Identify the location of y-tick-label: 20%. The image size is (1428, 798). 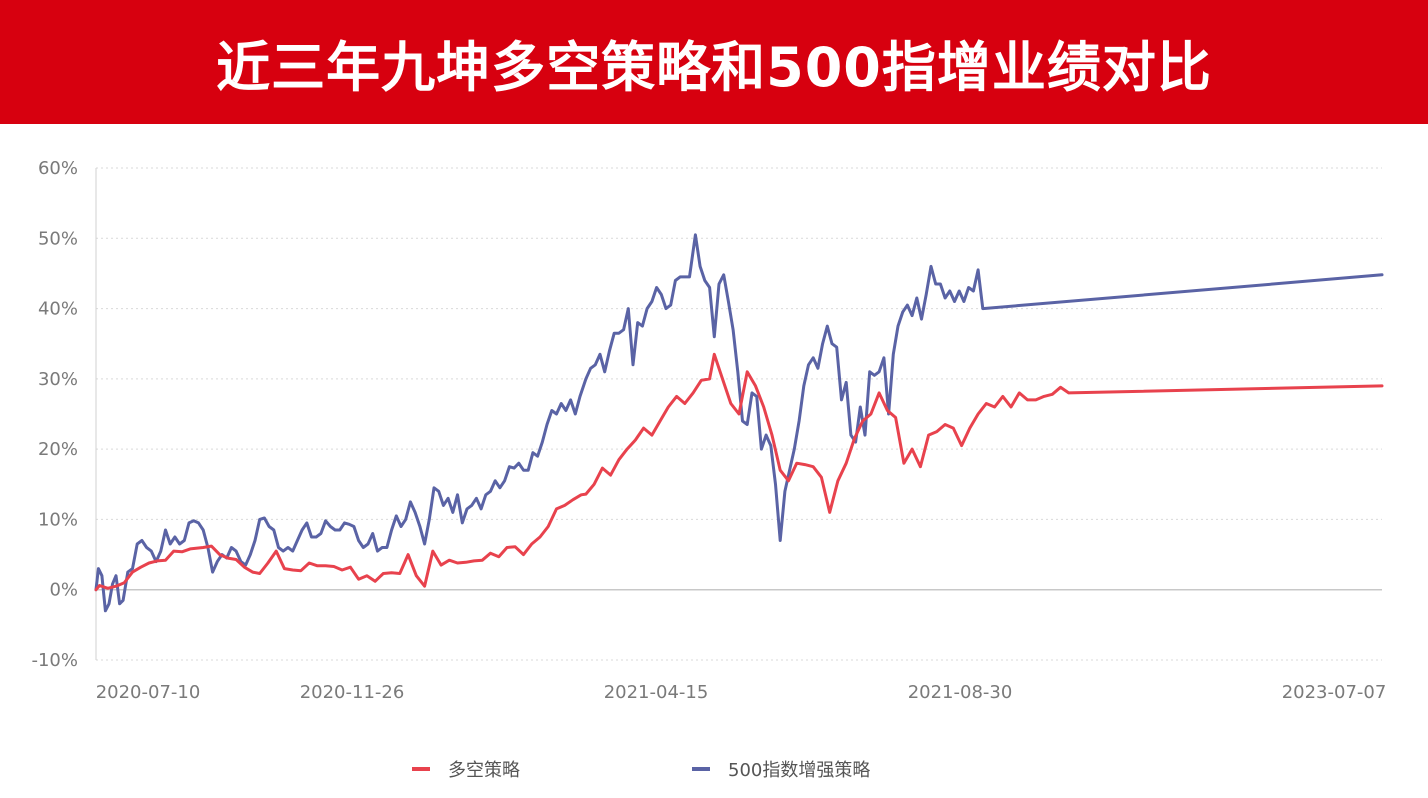
(58, 449).